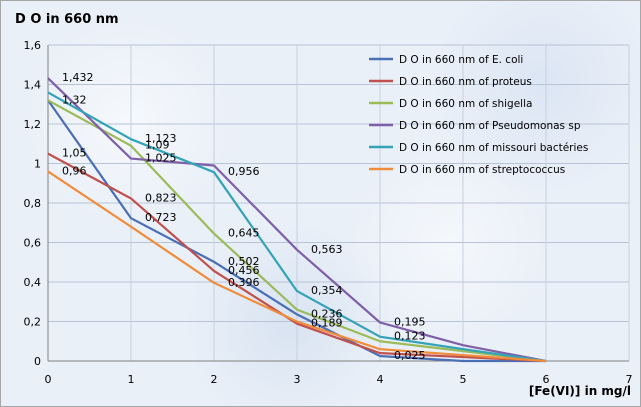 Image resolution: width=641 pixels, height=407 pixels. Describe the element at coordinates (244, 282) in the screenshot. I see `data-label: 0,396` at that location.